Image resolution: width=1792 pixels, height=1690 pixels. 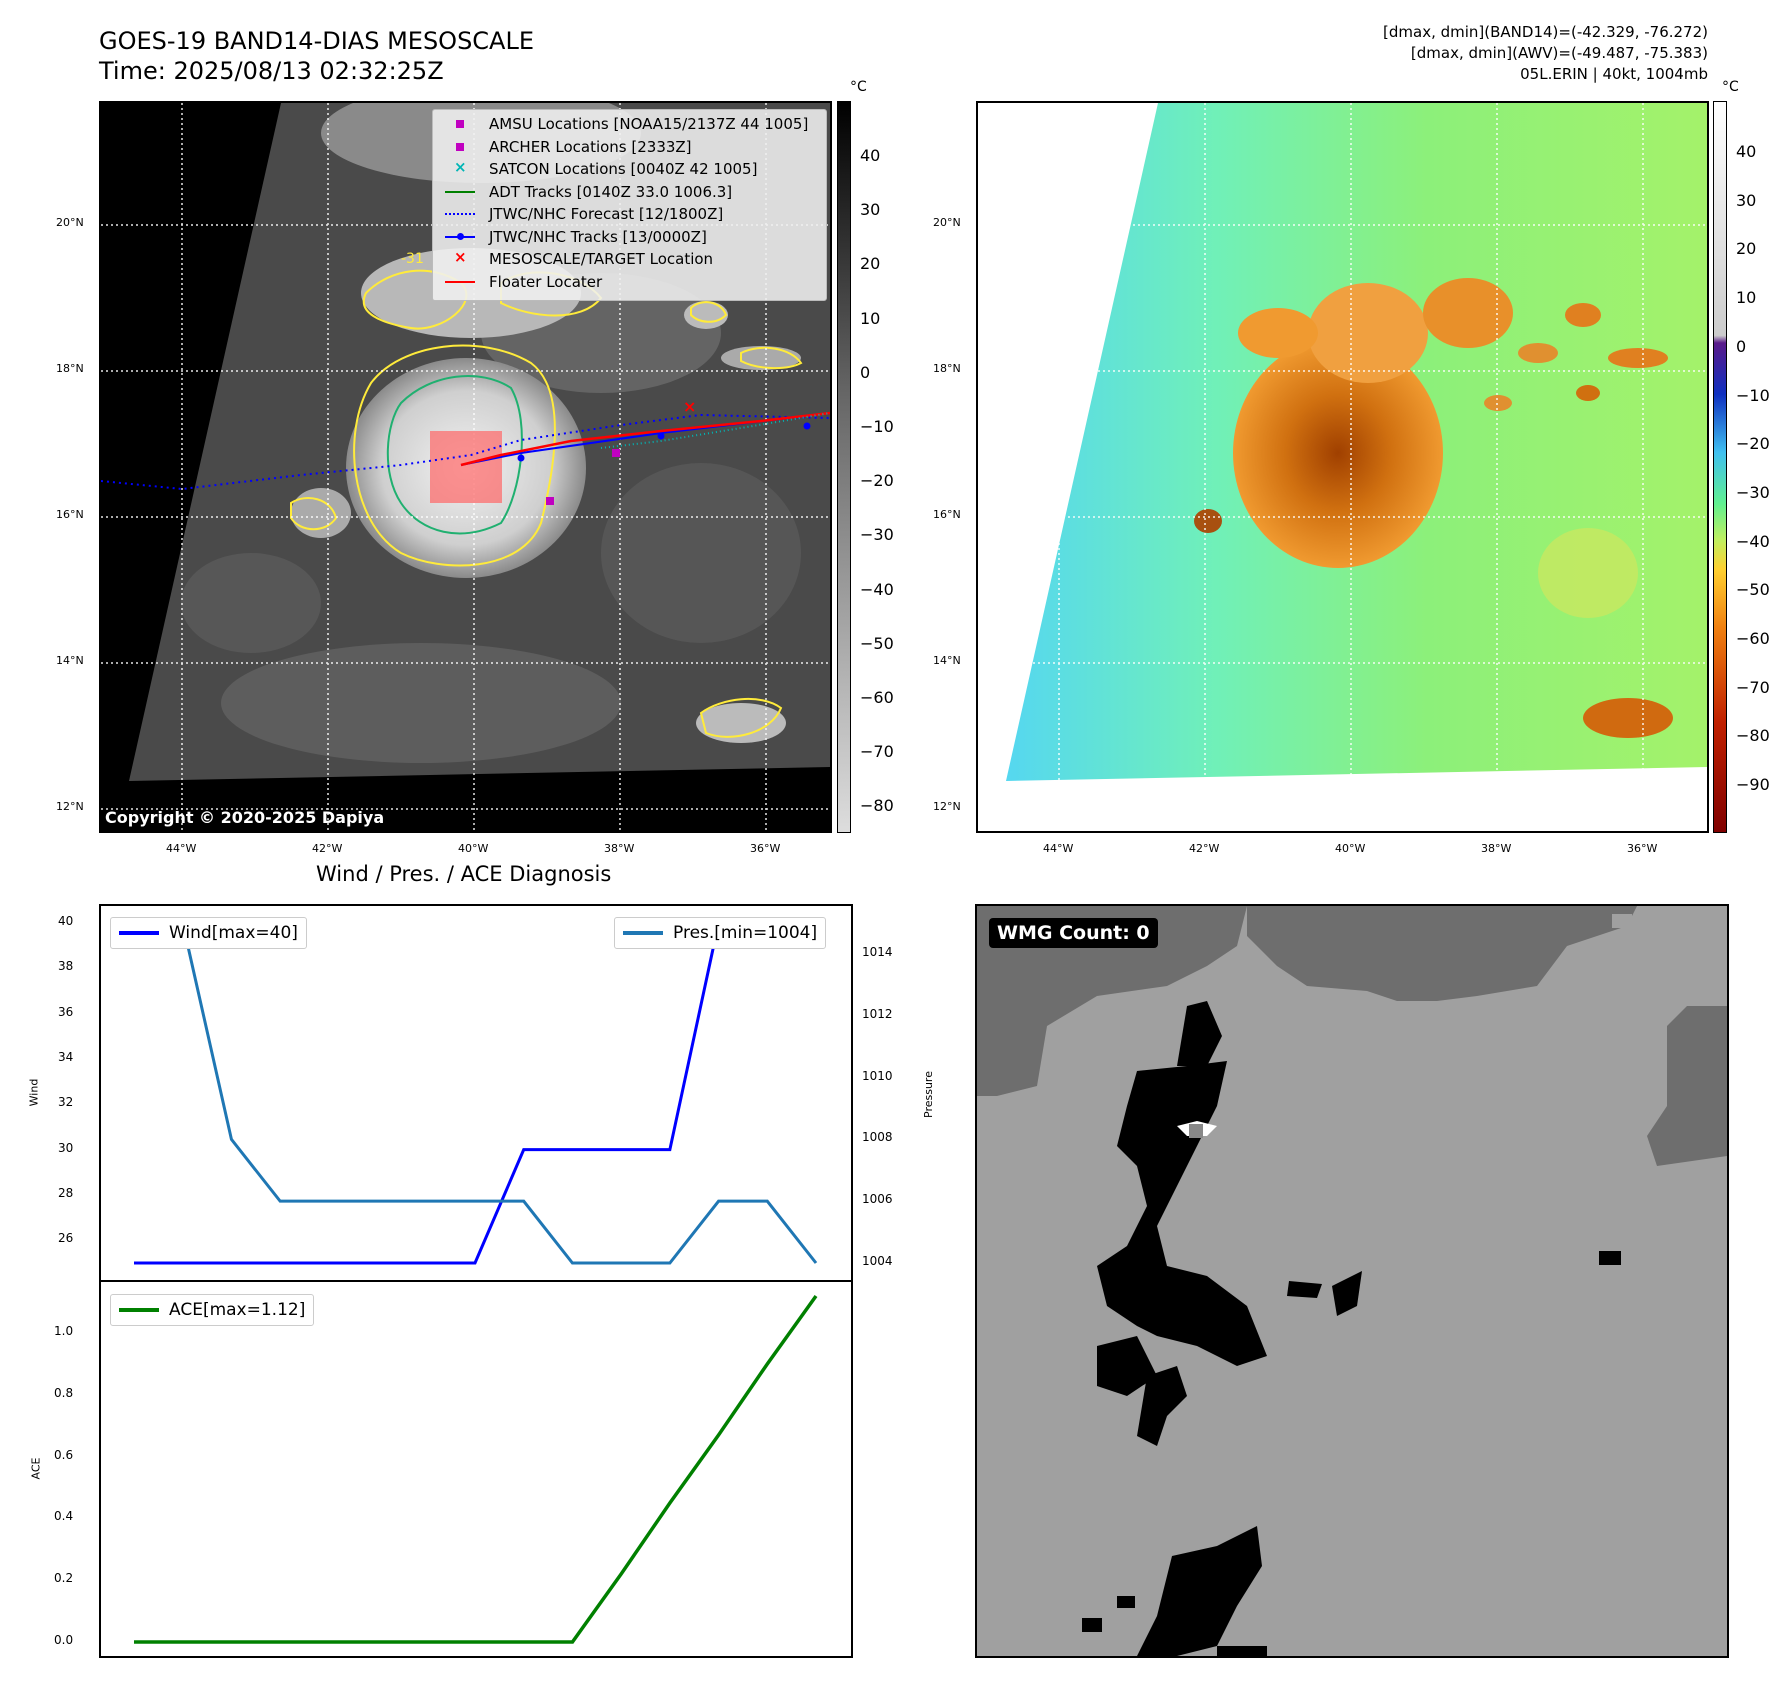 What do you see at coordinates (877, 1075) in the screenshot?
I see `pressure-tick: 1010` at bounding box center [877, 1075].